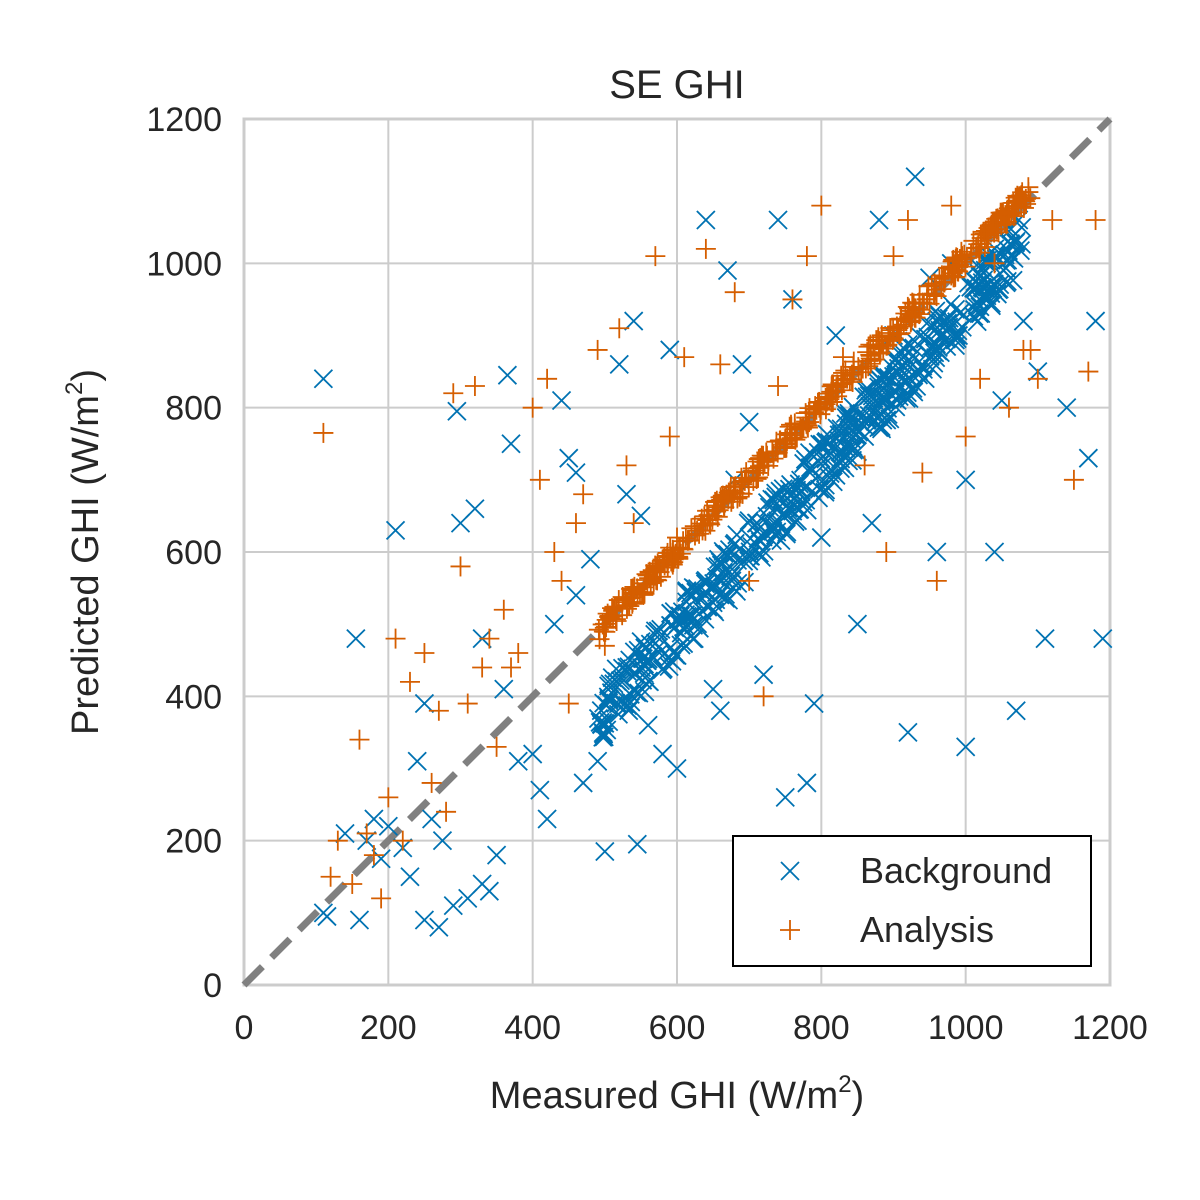 Image resolution: width=1200 pixels, height=1200 pixels. Describe the element at coordinates (966, 1028) in the screenshot. I see `x-tick-label: 1000` at that location.